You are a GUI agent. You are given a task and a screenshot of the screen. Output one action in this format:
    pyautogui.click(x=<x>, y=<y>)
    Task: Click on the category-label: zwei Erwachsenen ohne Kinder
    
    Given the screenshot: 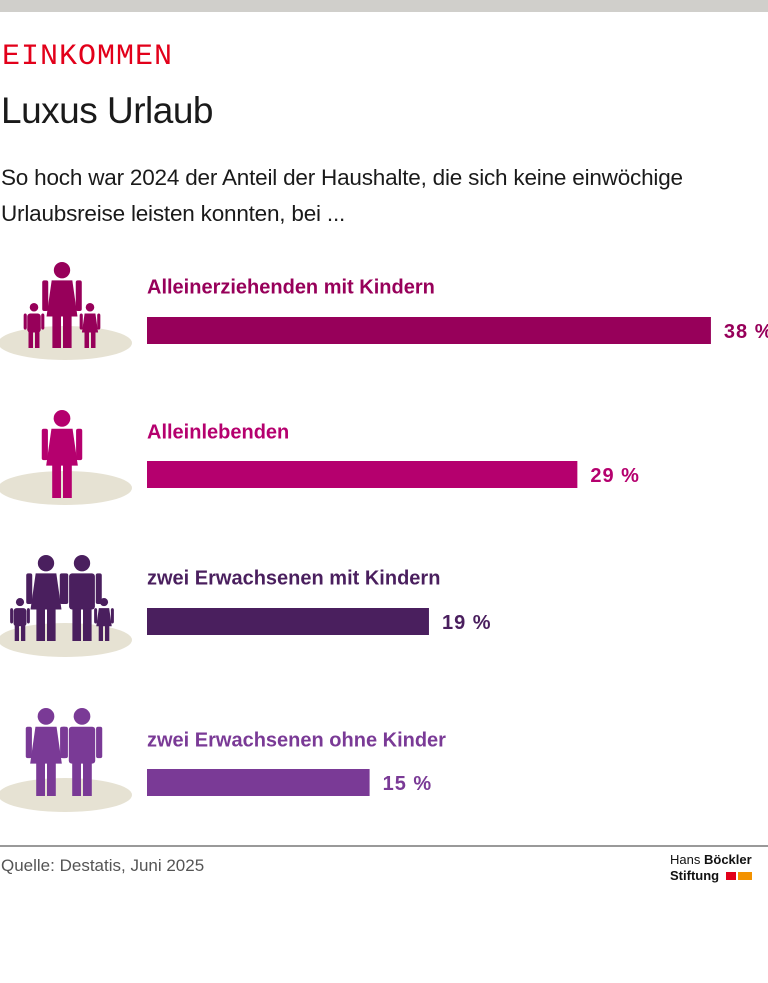 What is the action you would take?
    pyautogui.click(x=296, y=740)
    